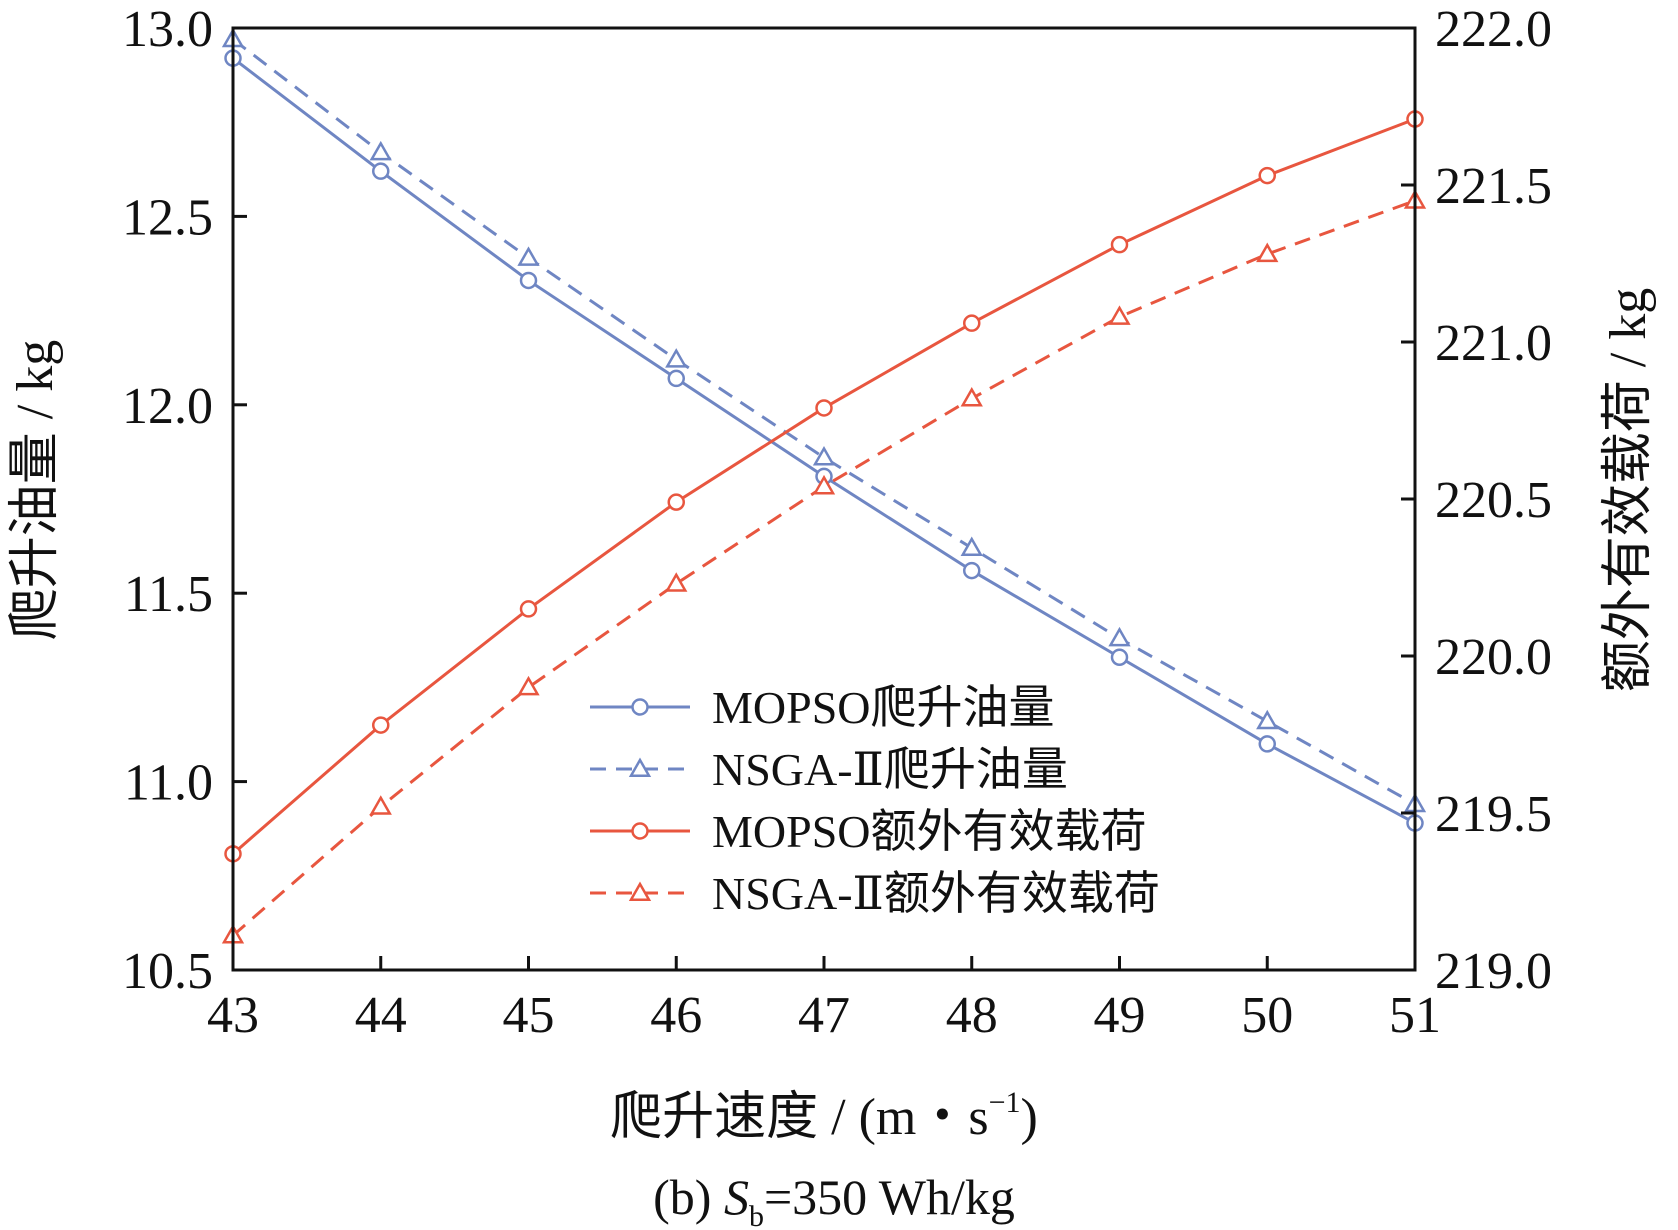 This screenshot has height=1230, width=1678. What do you see at coordinates (824, 1015) in the screenshot?
I see `x-tick-label: 47` at bounding box center [824, 1015].